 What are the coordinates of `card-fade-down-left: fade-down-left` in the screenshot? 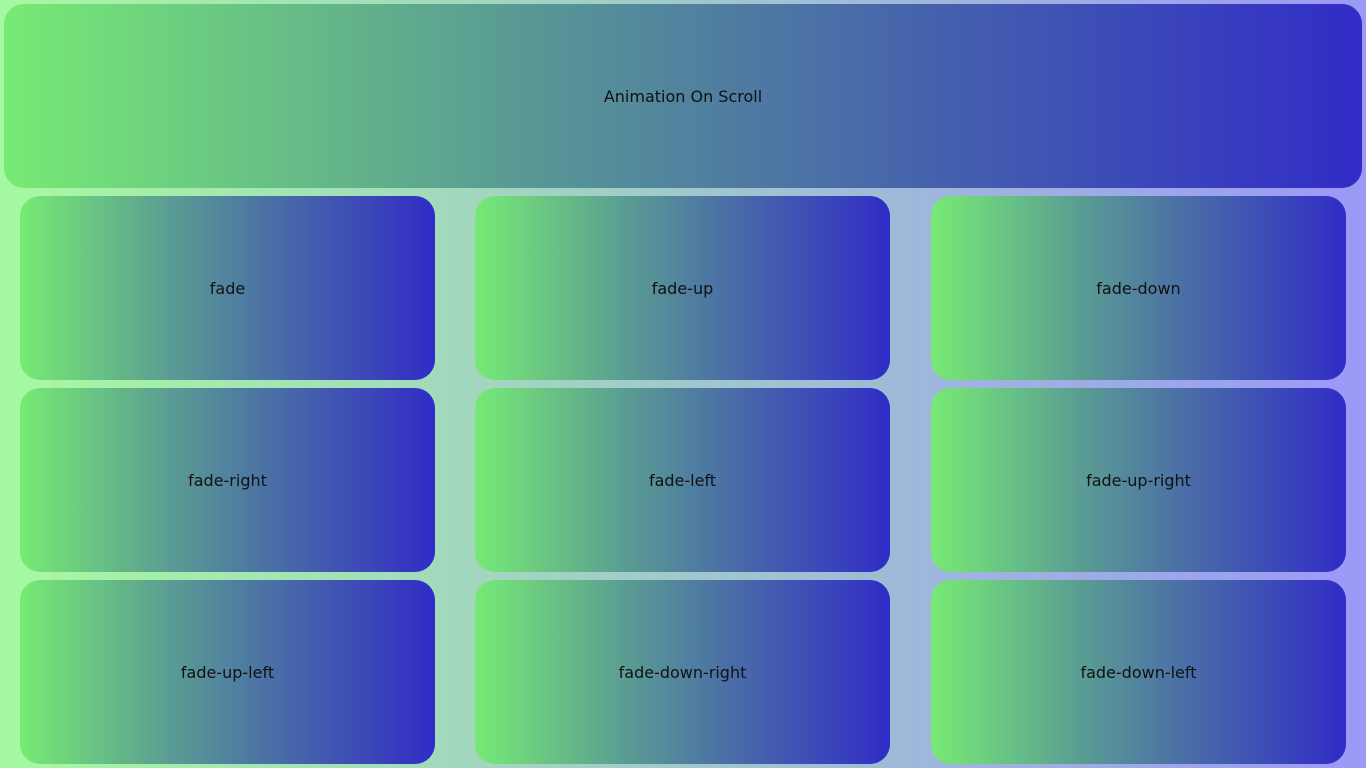 It's located at (1138, 672).